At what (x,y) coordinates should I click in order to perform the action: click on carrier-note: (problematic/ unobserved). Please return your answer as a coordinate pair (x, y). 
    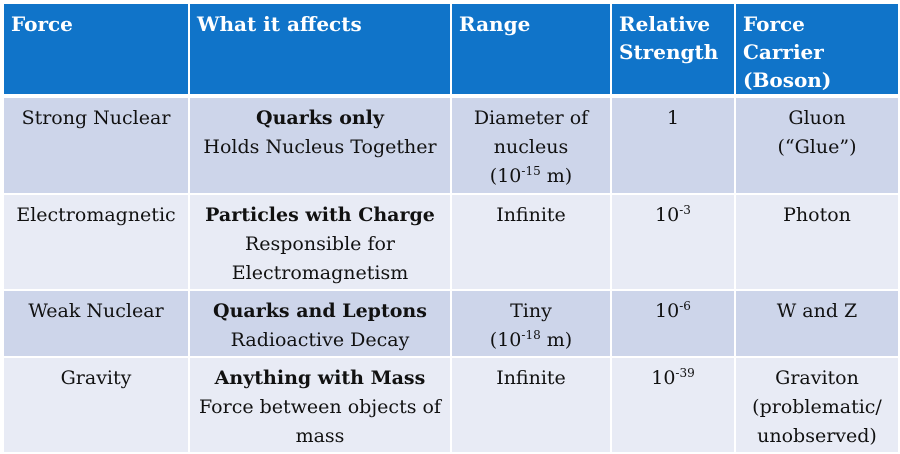
    Looking at the image, I should click on (817, 421).